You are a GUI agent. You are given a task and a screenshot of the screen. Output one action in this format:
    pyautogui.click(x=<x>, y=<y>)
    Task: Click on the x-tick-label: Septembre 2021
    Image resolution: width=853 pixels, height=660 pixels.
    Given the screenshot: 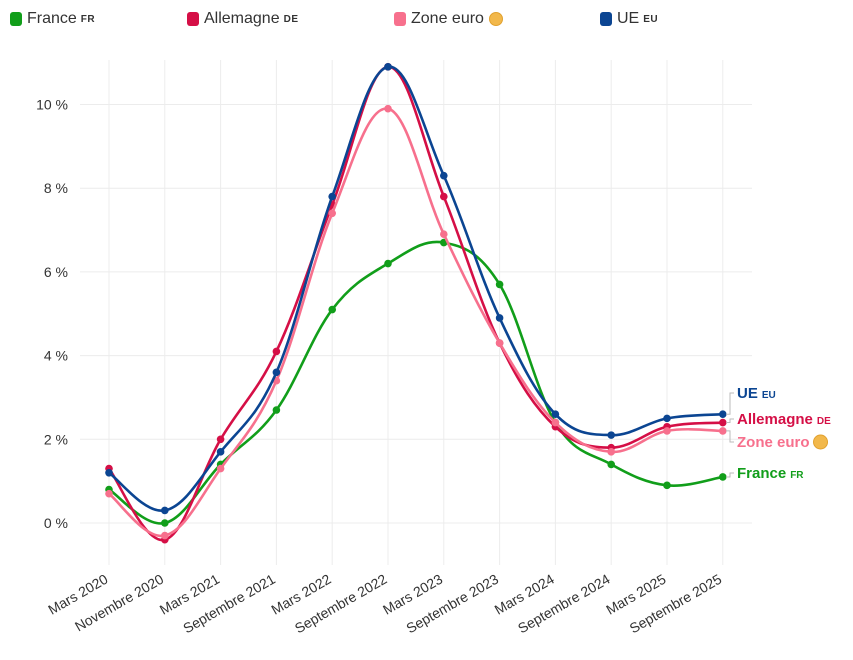 What is the action you would take?
    pyautogui.click(x=229, y=604)
    